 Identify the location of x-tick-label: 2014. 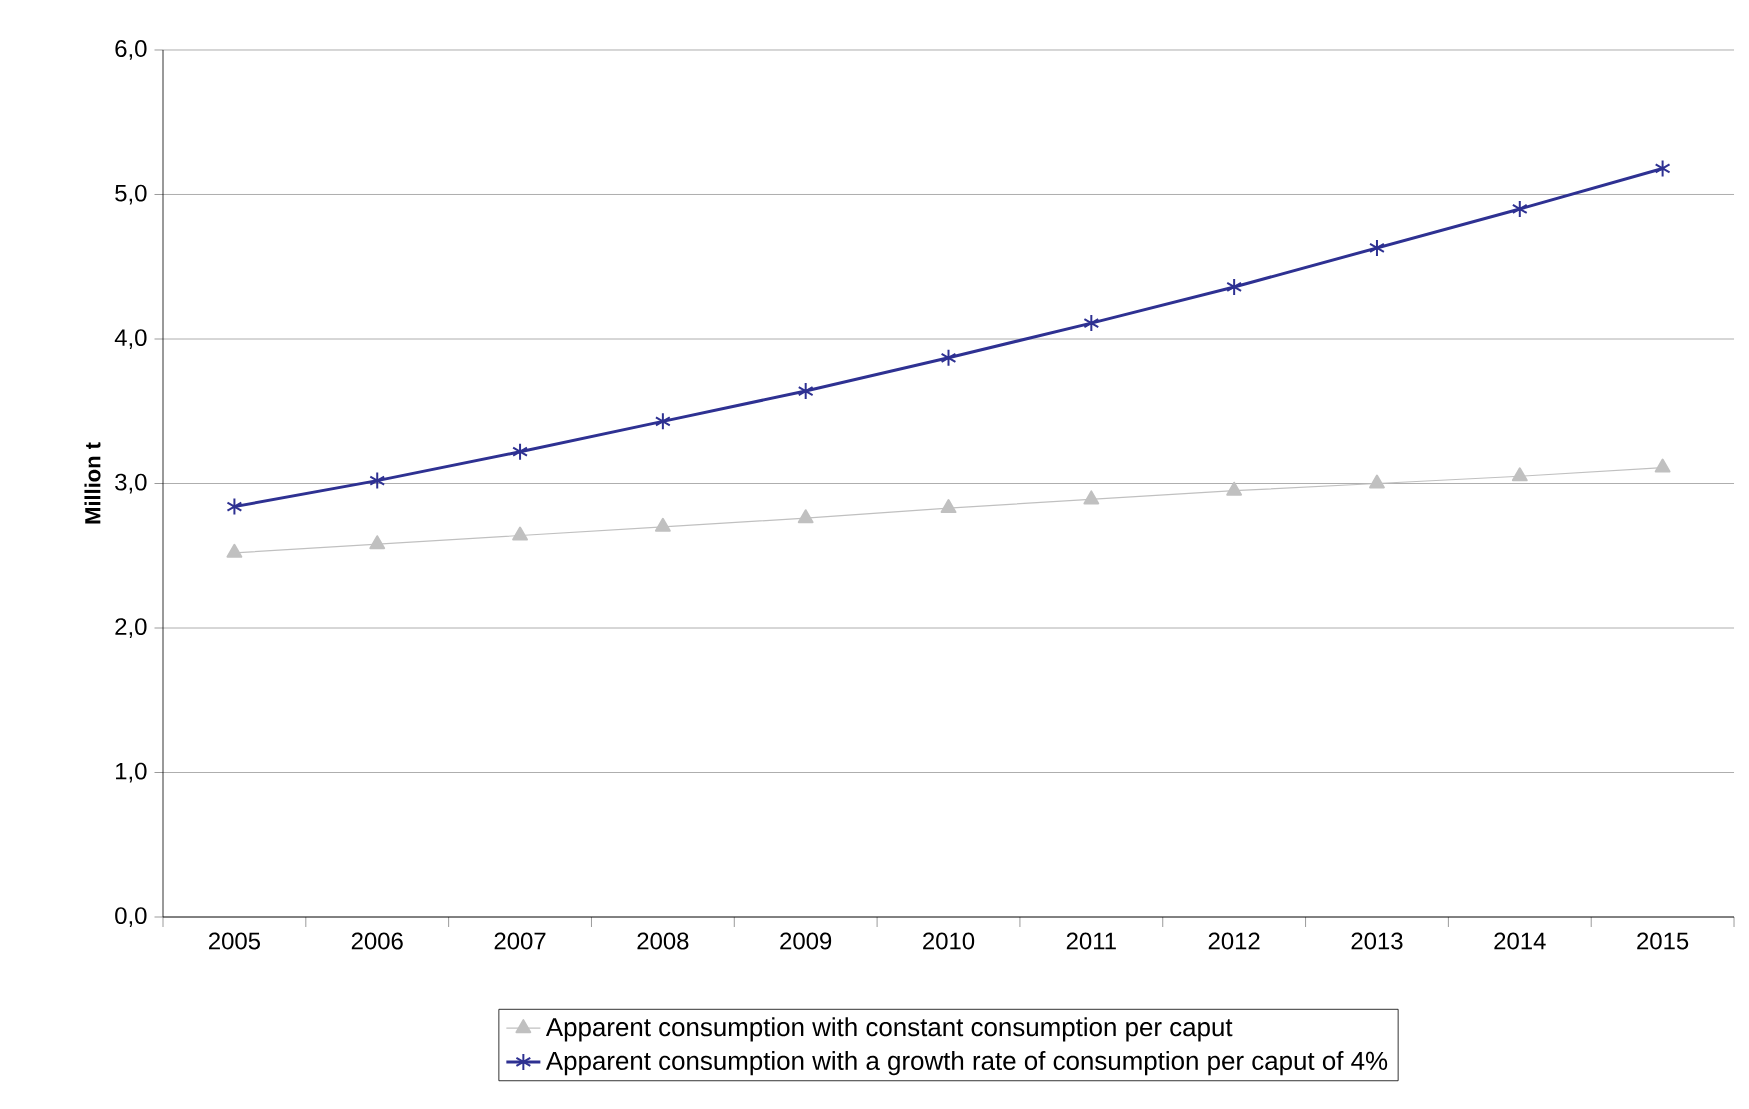
(1520, 941).